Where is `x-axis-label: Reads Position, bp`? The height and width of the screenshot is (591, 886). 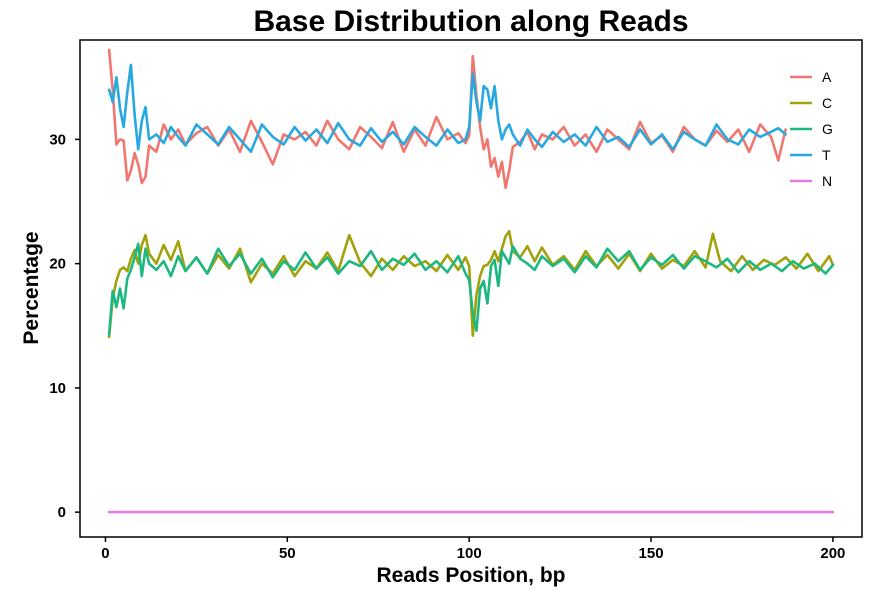 x-axis-label: Reads Position, bp is located at coordinates (470, 575).